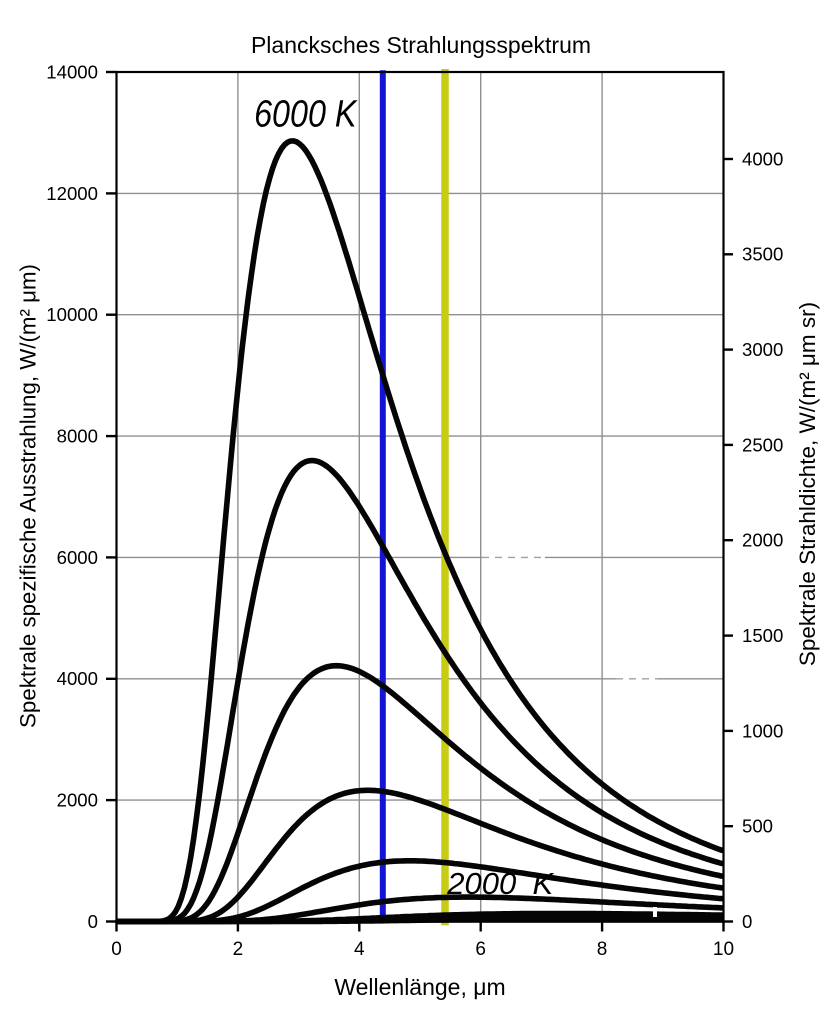 Image resolution: width=840 pixels, height=1029 pixels. I want to click on svg-text: 3000, so click(762, 349).